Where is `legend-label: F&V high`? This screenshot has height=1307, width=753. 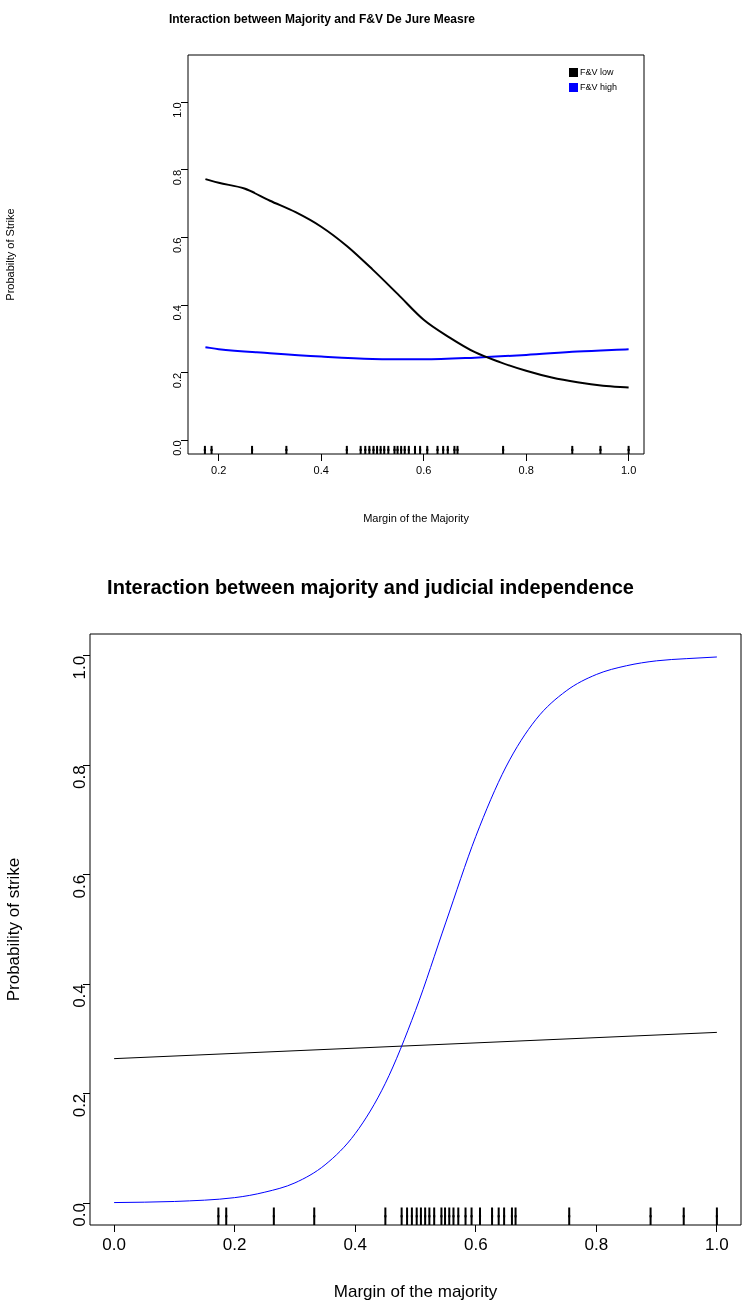 legend-label: F&V high is located at coordinates (598, 86).